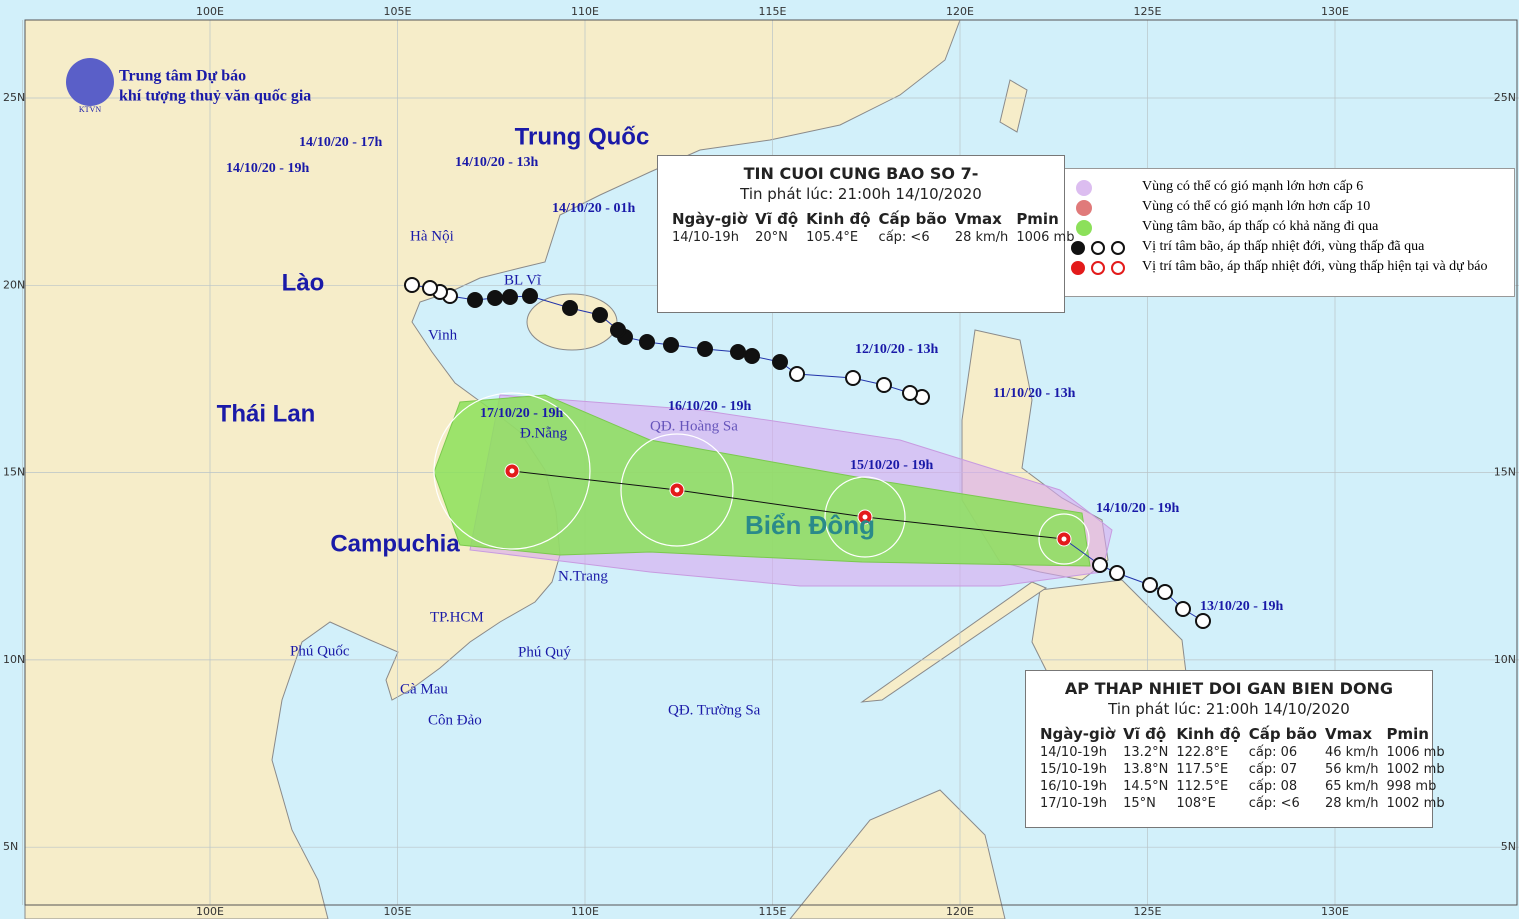 The width and height of the screenshot is (1519, 919). What do you see at coordinates (1139, 803) in the screenshot?
I see `cell: 15°N` at bounding box center [1139, 803].